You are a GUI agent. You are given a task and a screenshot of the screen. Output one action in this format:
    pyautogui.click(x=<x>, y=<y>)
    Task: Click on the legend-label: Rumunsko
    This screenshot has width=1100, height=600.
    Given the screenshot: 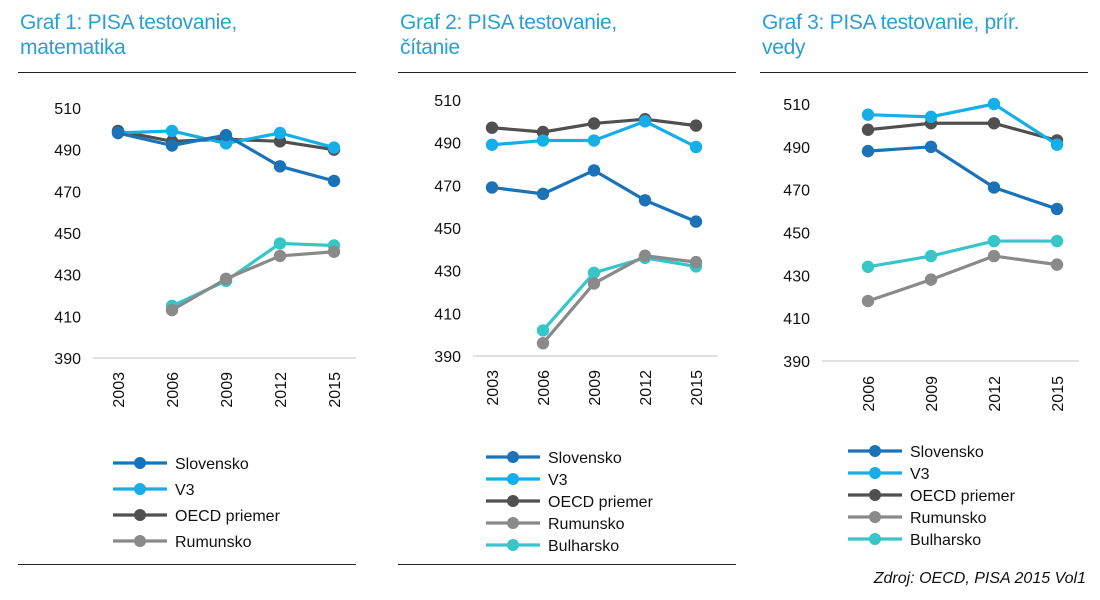 What is the action you would take?
    pyautogui.click(x=586, y=524)
    